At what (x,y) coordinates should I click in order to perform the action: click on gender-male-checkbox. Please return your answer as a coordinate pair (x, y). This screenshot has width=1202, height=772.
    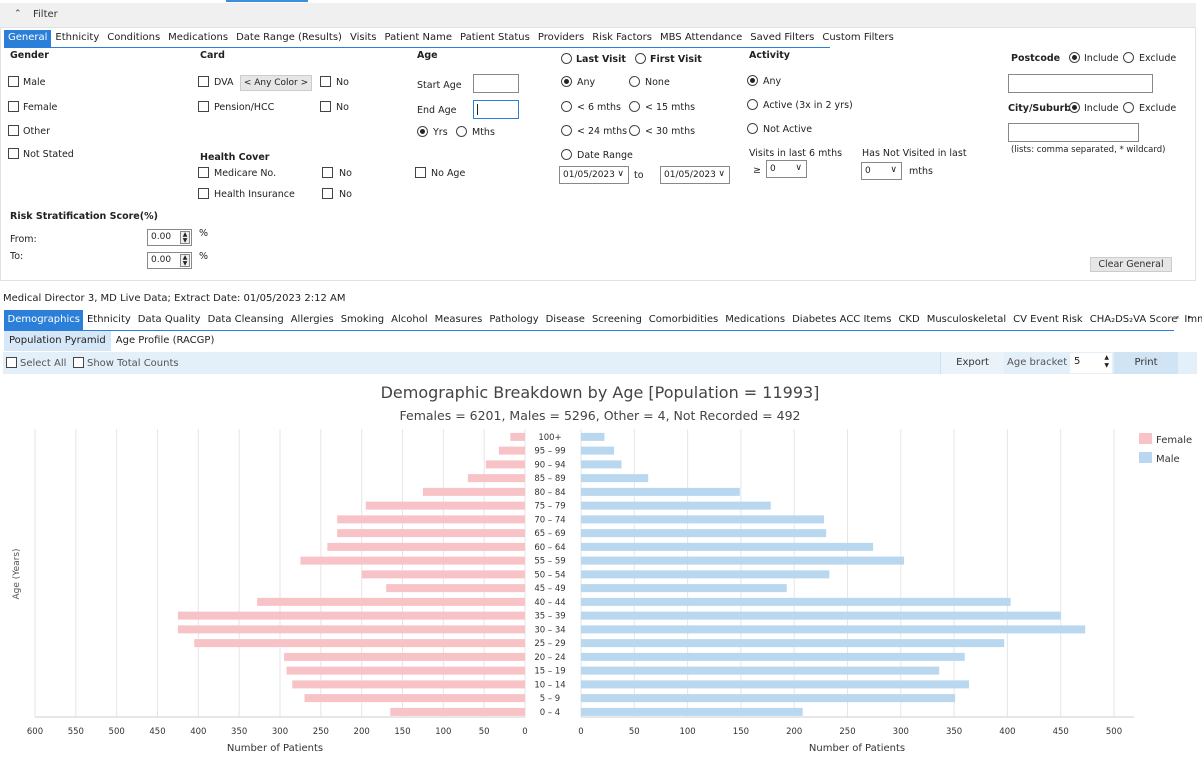
    Looking at the image, I should click on (13, 81).